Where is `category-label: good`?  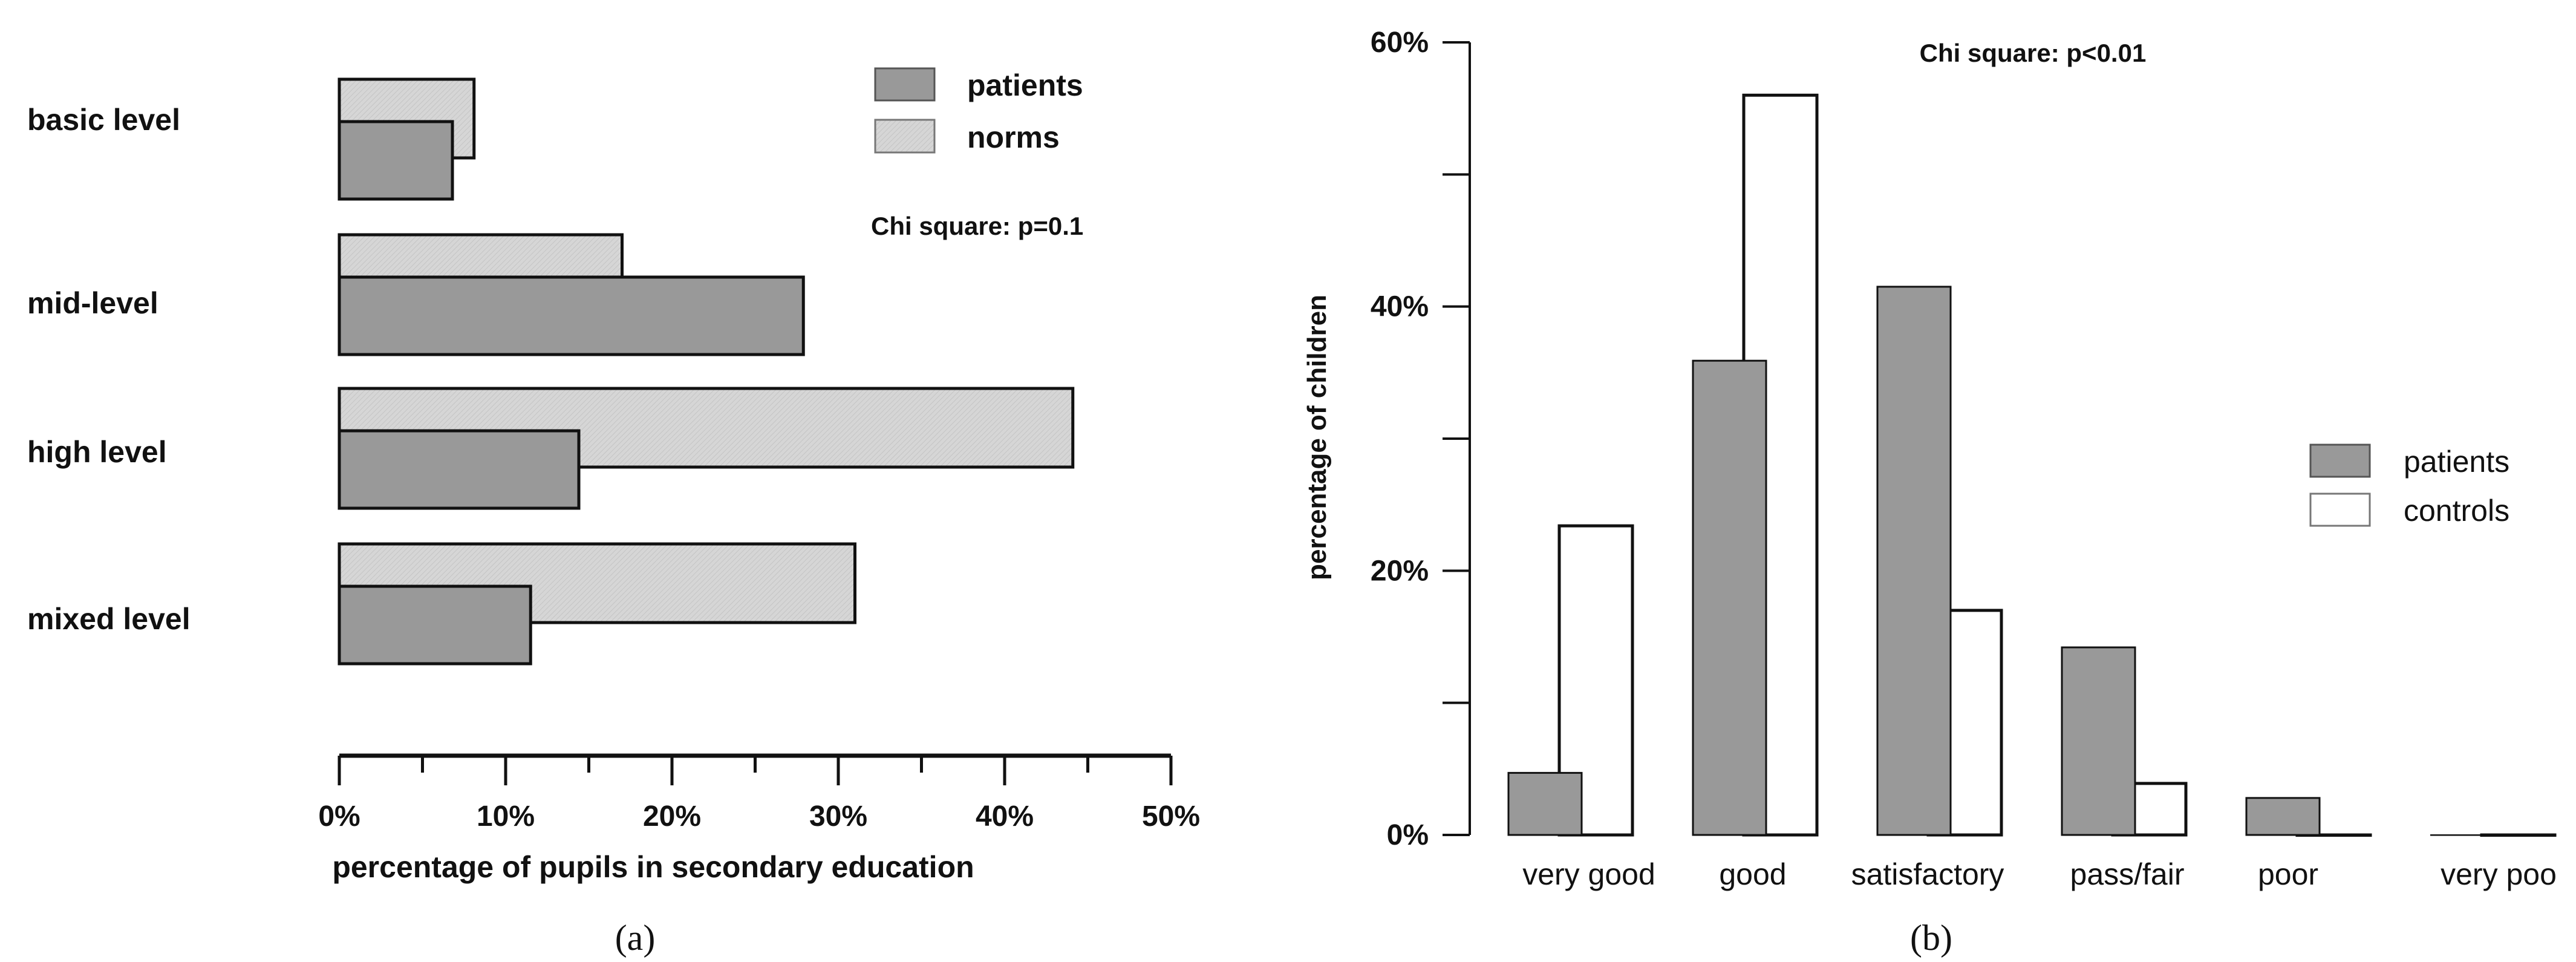
category-label: good is located at coordinates (1752, 874).